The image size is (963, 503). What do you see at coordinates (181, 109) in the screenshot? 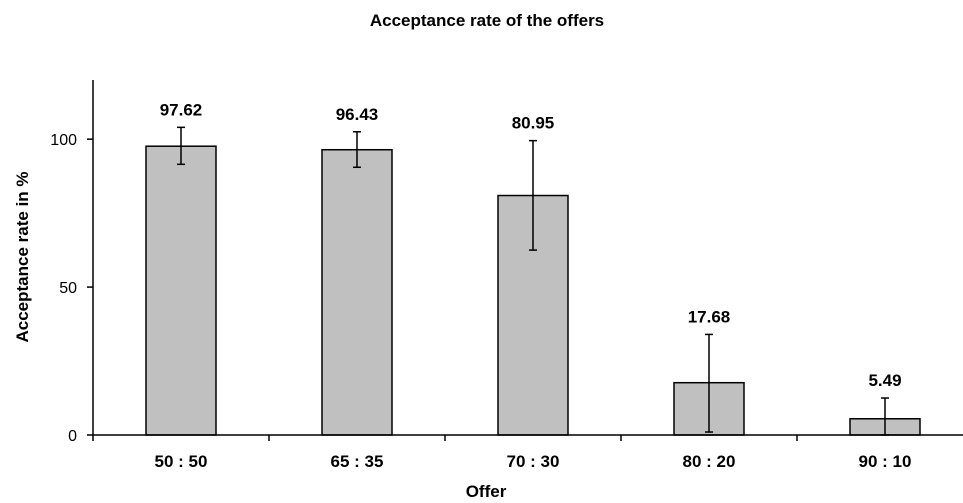
I see `data-label-0: 97.62` at bounding box center [181, 109].